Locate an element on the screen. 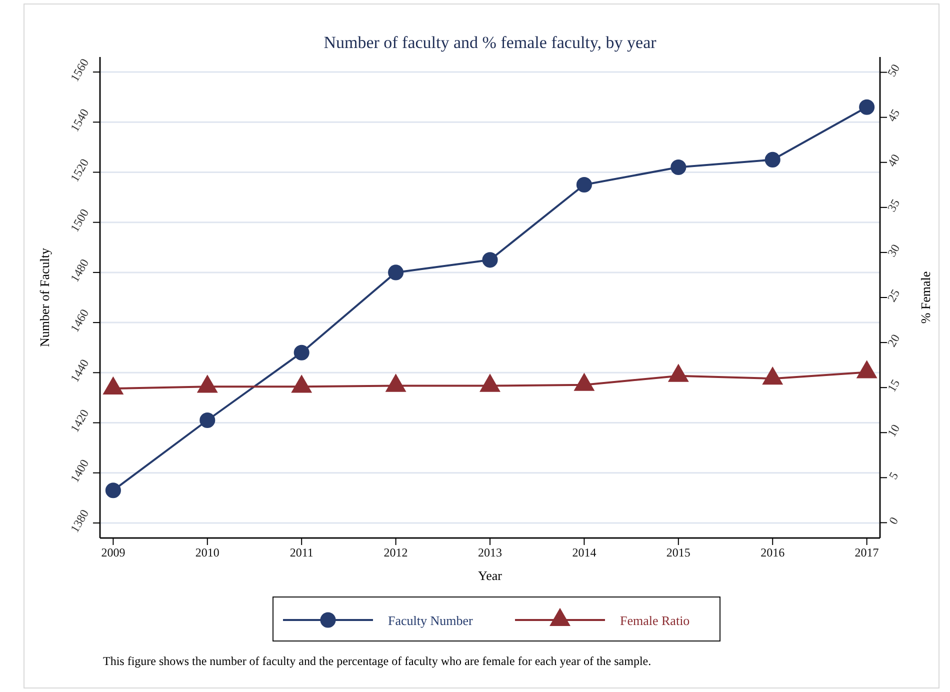 The width and height of the screenshot is (950, 692). y2-tick-label: 5 is located at coordinates (894, 476).